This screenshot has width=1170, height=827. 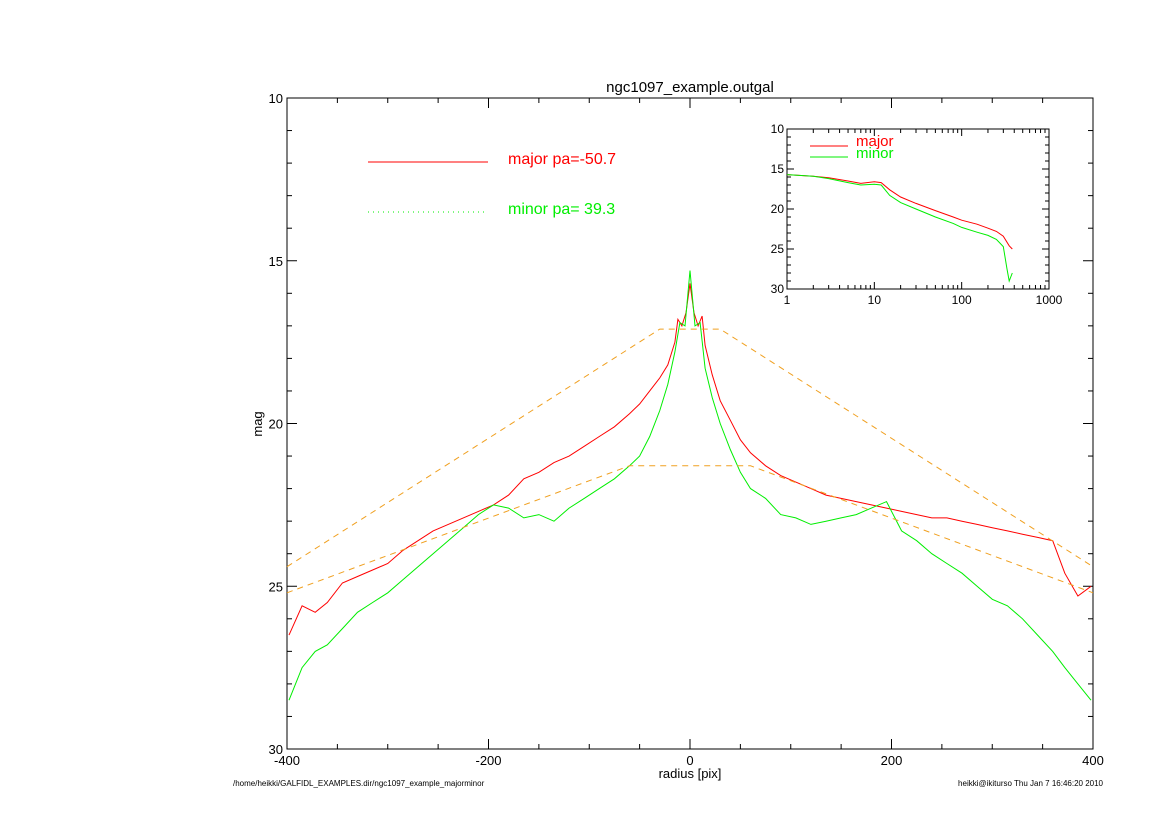 I want to click on y-axis-label: mag, so click(x=257, y=423).